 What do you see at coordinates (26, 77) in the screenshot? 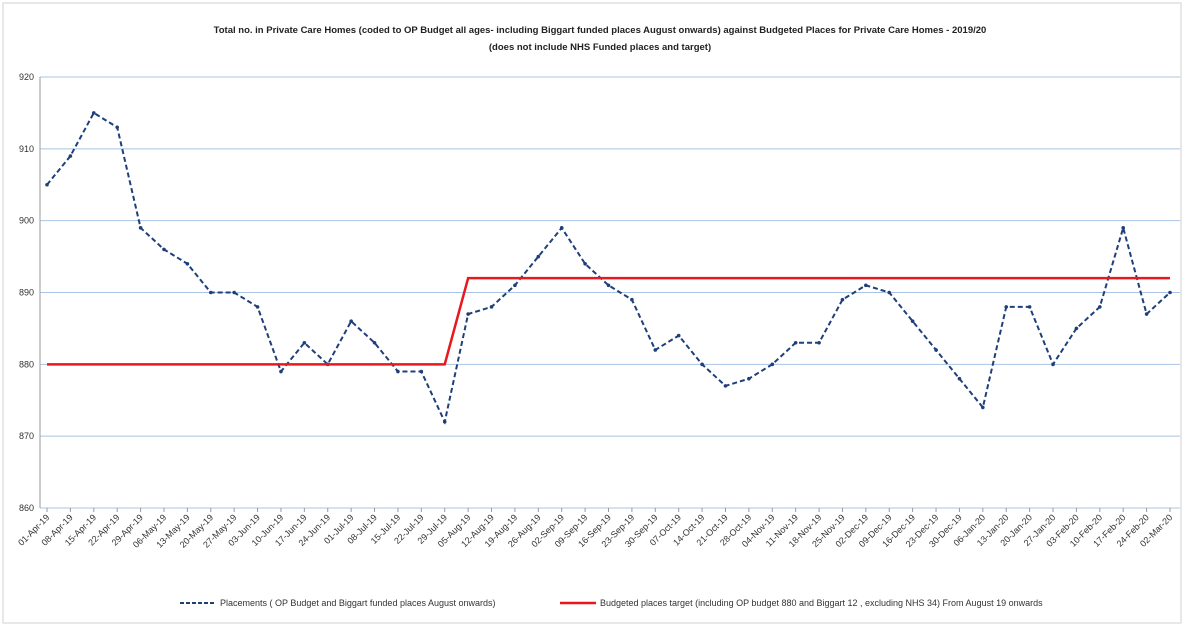
I see `y-tick-label: 920` at bounding box center [26, 77].